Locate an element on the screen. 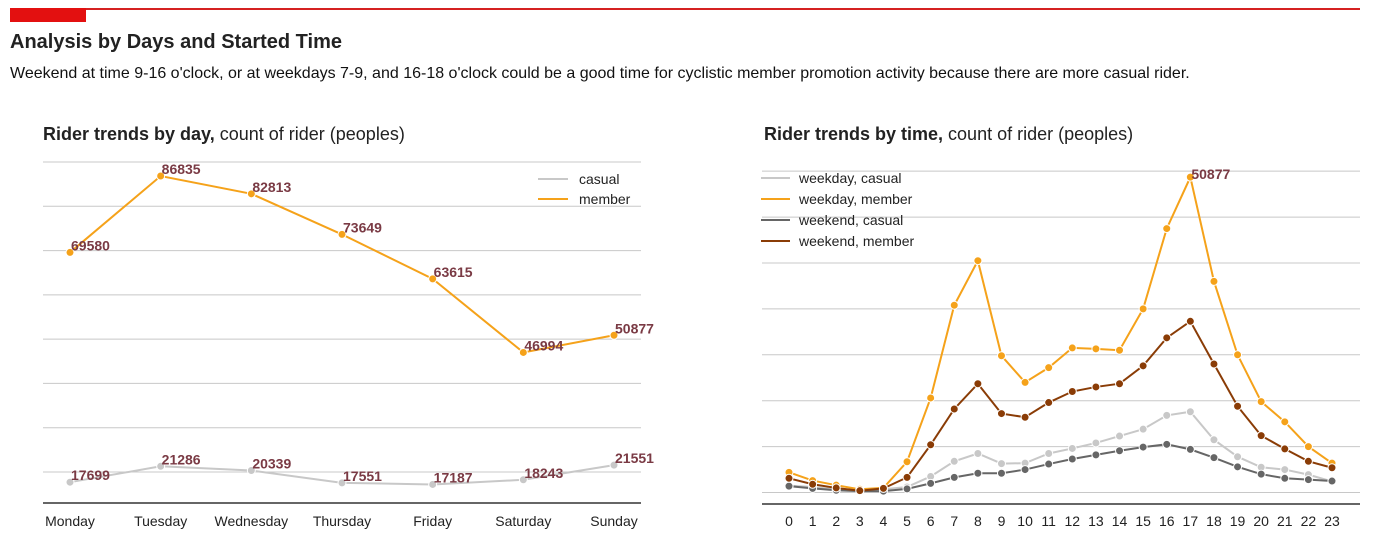 This screenshot has width=1376, height=538. page-title: Analysis by Days and Started Time is located at coordinates (176, 42).